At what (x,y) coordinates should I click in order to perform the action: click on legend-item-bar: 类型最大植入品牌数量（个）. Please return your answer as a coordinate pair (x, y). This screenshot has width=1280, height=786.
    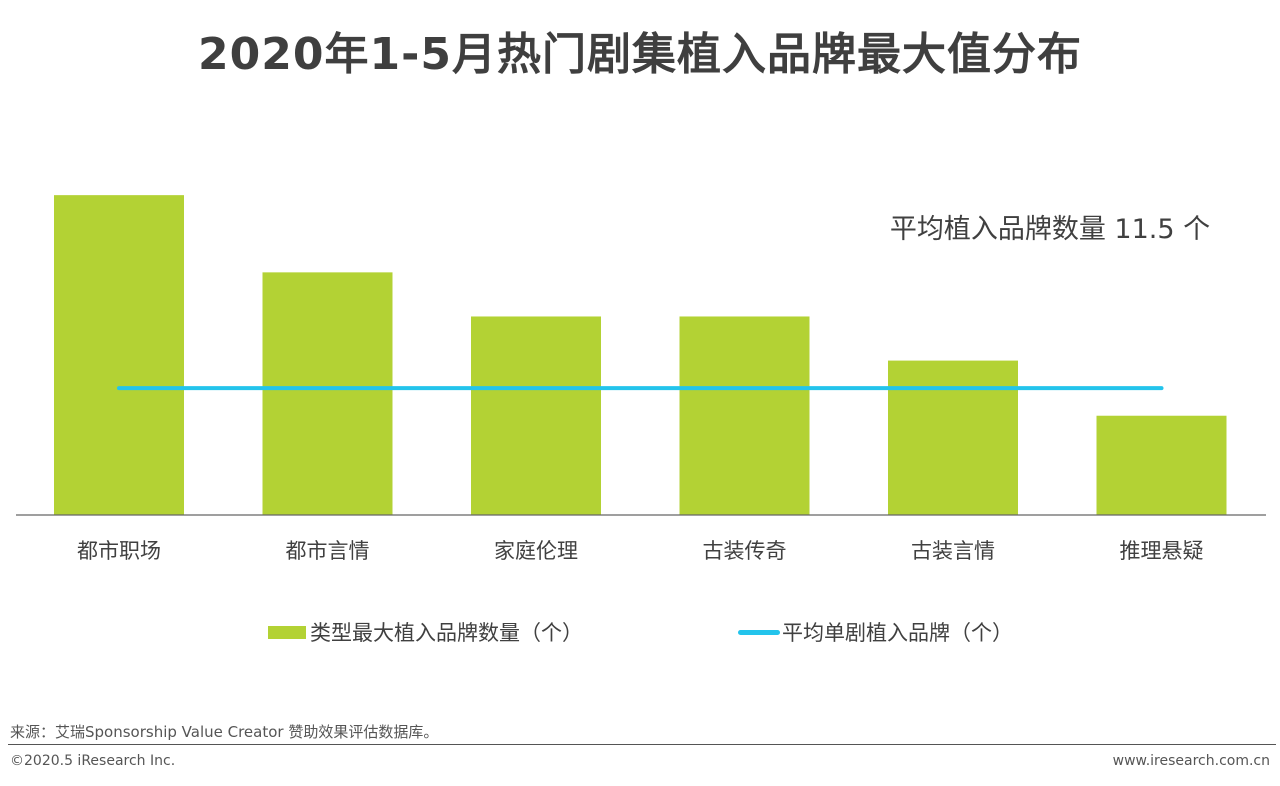
    Looking at the image, I should click on (425, 632).